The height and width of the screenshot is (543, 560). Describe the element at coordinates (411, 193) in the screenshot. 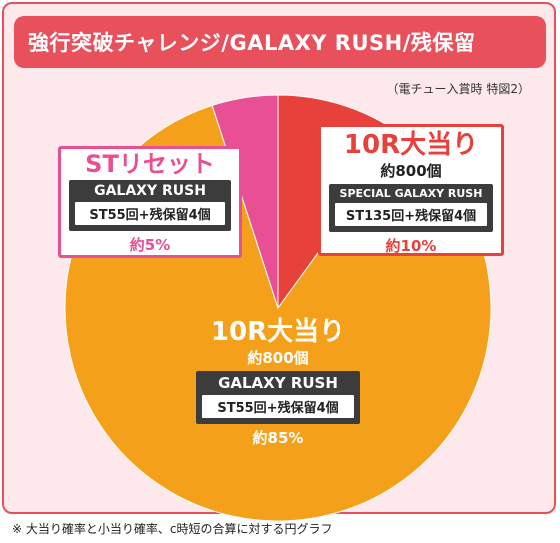

I see `slice-mode: SPECIAL GALAXY RUSH` at that location.